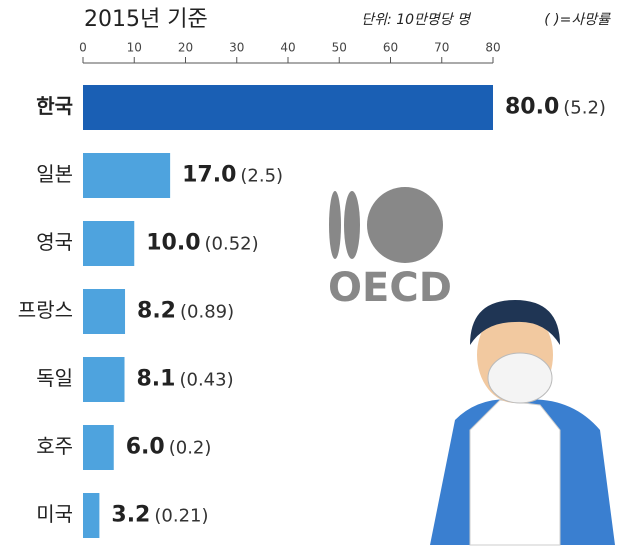  Describe the element at coordinates (54, 514) in the screenshot. I see `category-label: 미국` at that location.